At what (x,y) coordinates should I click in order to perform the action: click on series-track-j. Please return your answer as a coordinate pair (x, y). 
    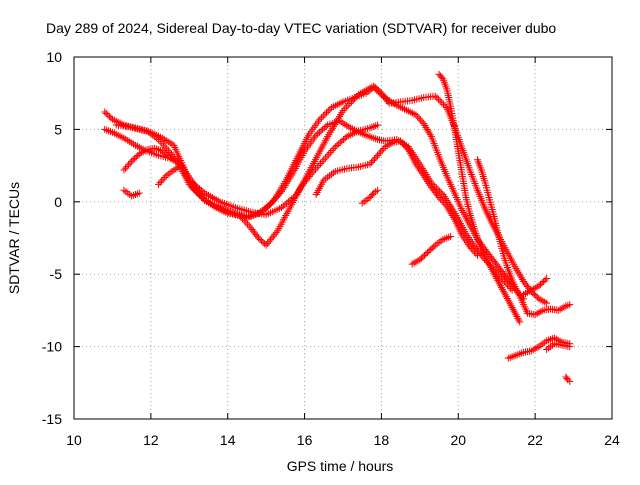
    Looking at the image, I should click on (479, 198).